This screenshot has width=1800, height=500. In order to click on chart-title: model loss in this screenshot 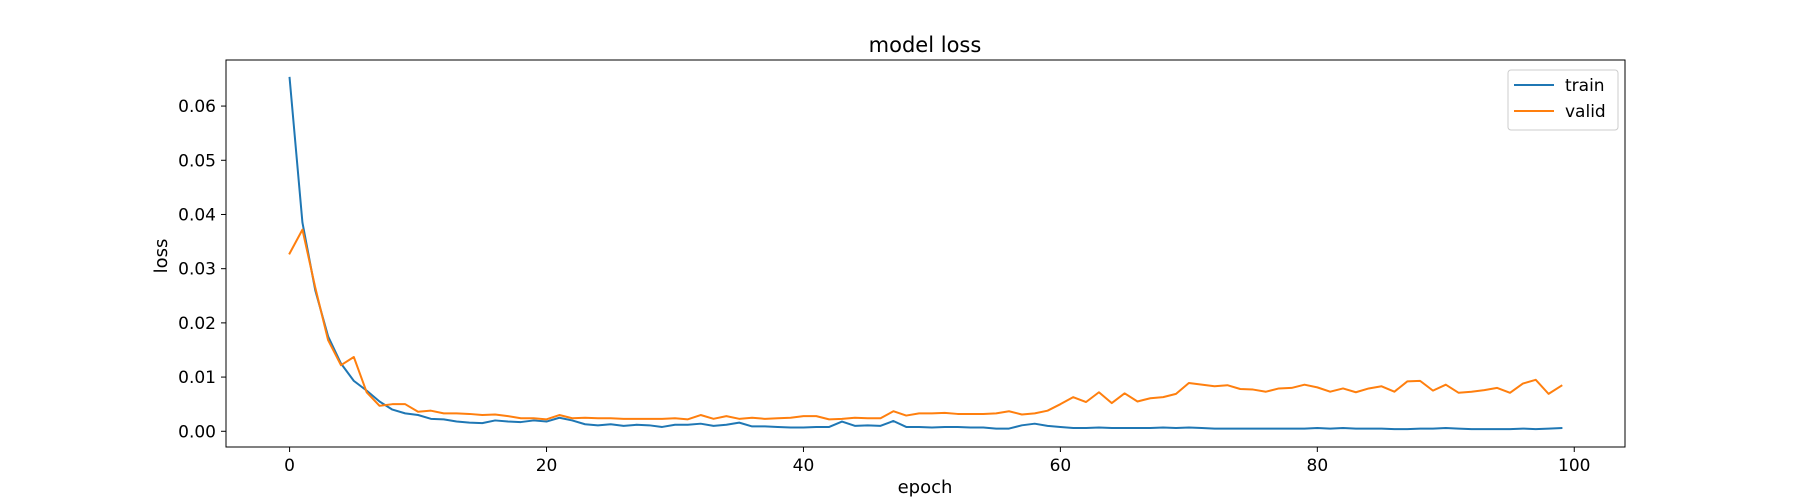, I will do `click(925, 45)`.